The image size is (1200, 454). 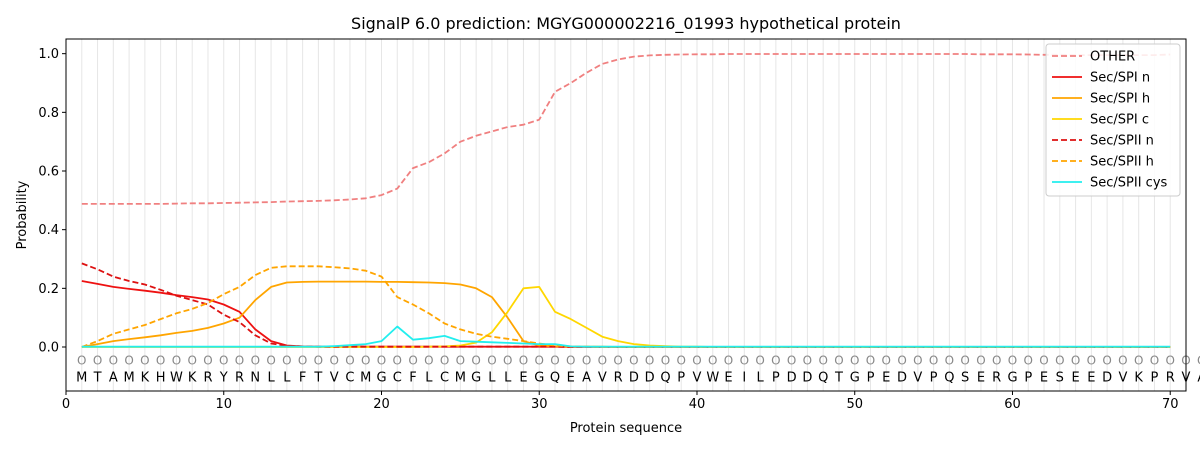 What do you see at coordinates (1120, 99) in the screenshot?
I see `legend-label: Sec/SPI h` at bounding box center [1120, 99].